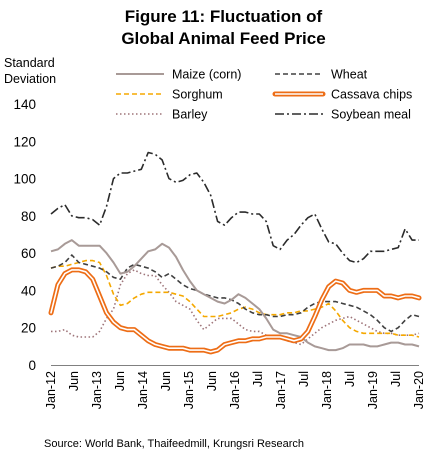  Describe the element at coordinates (206, 75) in the screenshot. I see `legend-maize-corn-label: Maize (corn)` at that location.